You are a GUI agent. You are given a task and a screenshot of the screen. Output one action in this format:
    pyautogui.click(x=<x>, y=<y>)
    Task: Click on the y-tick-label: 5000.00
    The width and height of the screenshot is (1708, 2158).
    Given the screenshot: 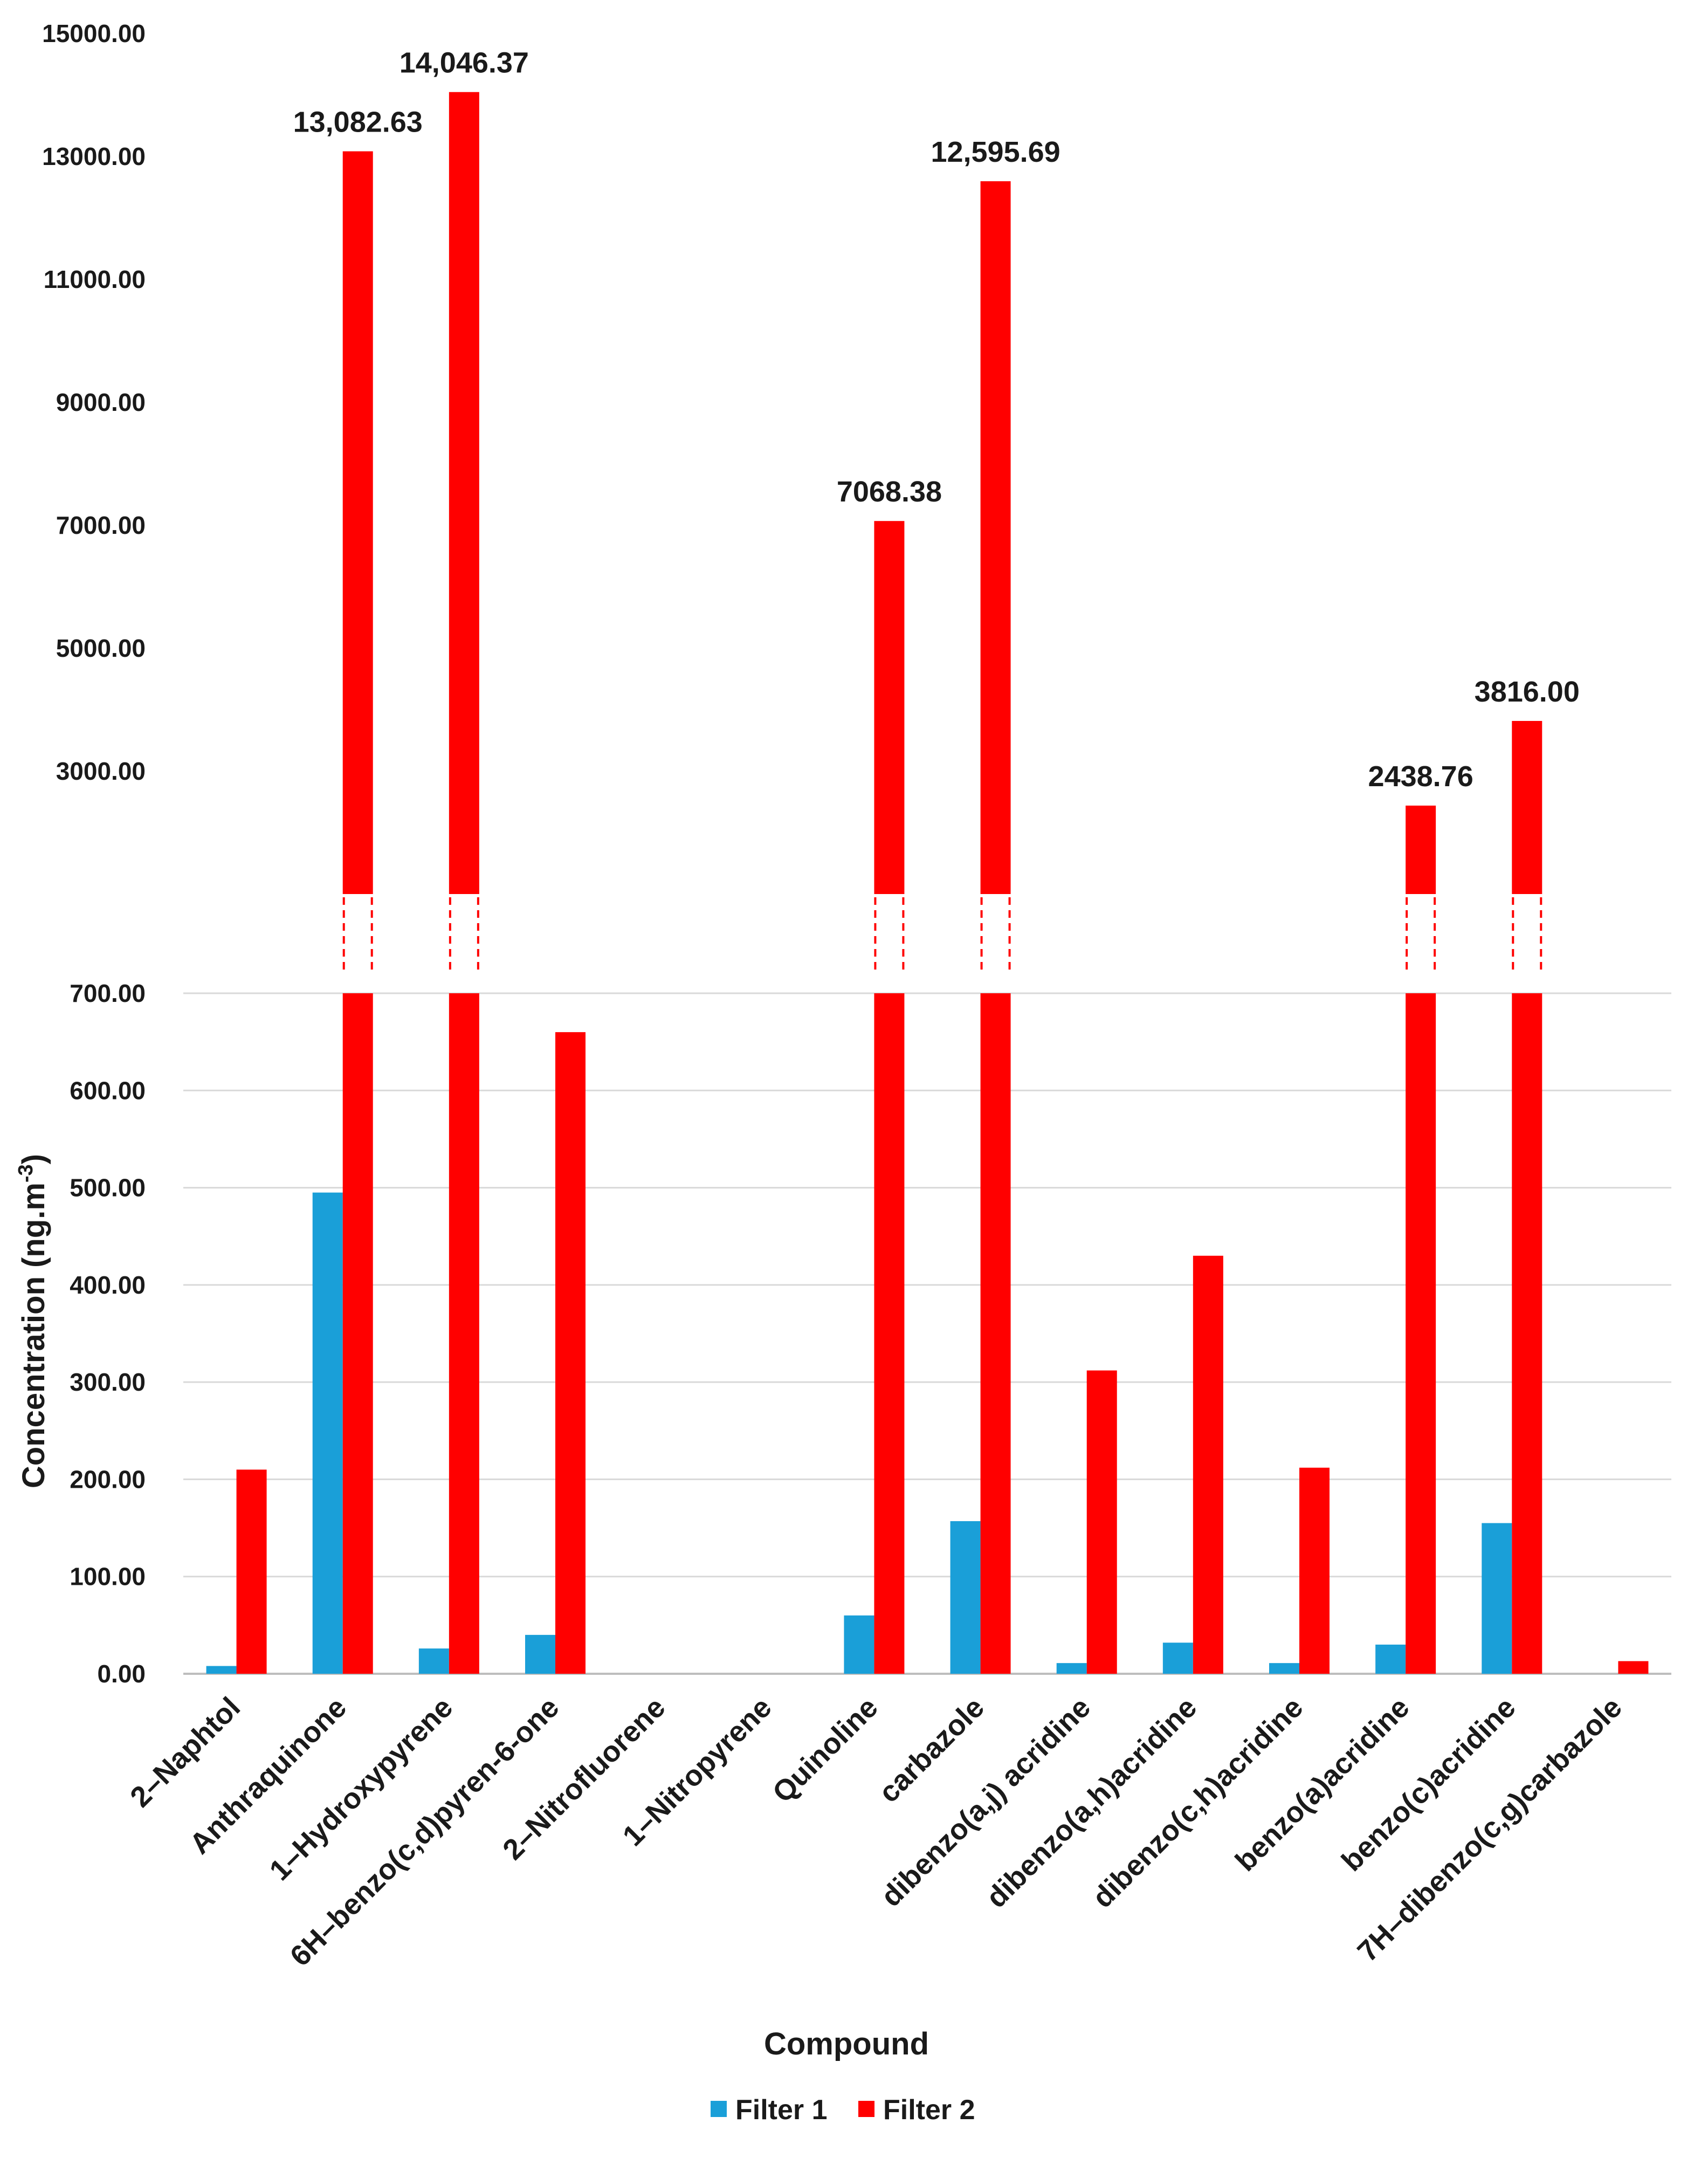 What is the action you would take?
    pyautogui.click(x=101, y=648)
    